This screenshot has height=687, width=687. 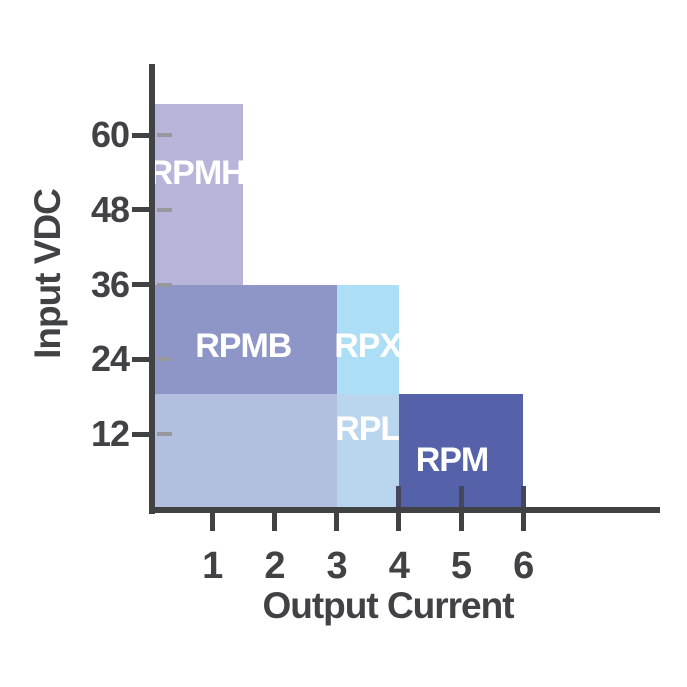 I want to click on region-rpx: RPX, so click(x=368, y=339).